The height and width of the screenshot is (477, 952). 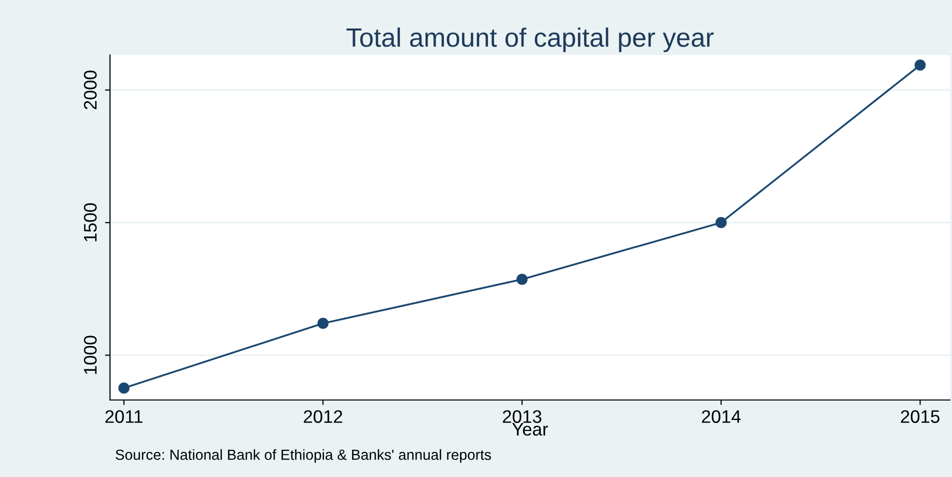 What do you see at coordinates (303, 456) in the screenshot?
I see `source-note: Source: National Bank of Ethiopia & Banks' annual reports` at bounding box center [303, 456].